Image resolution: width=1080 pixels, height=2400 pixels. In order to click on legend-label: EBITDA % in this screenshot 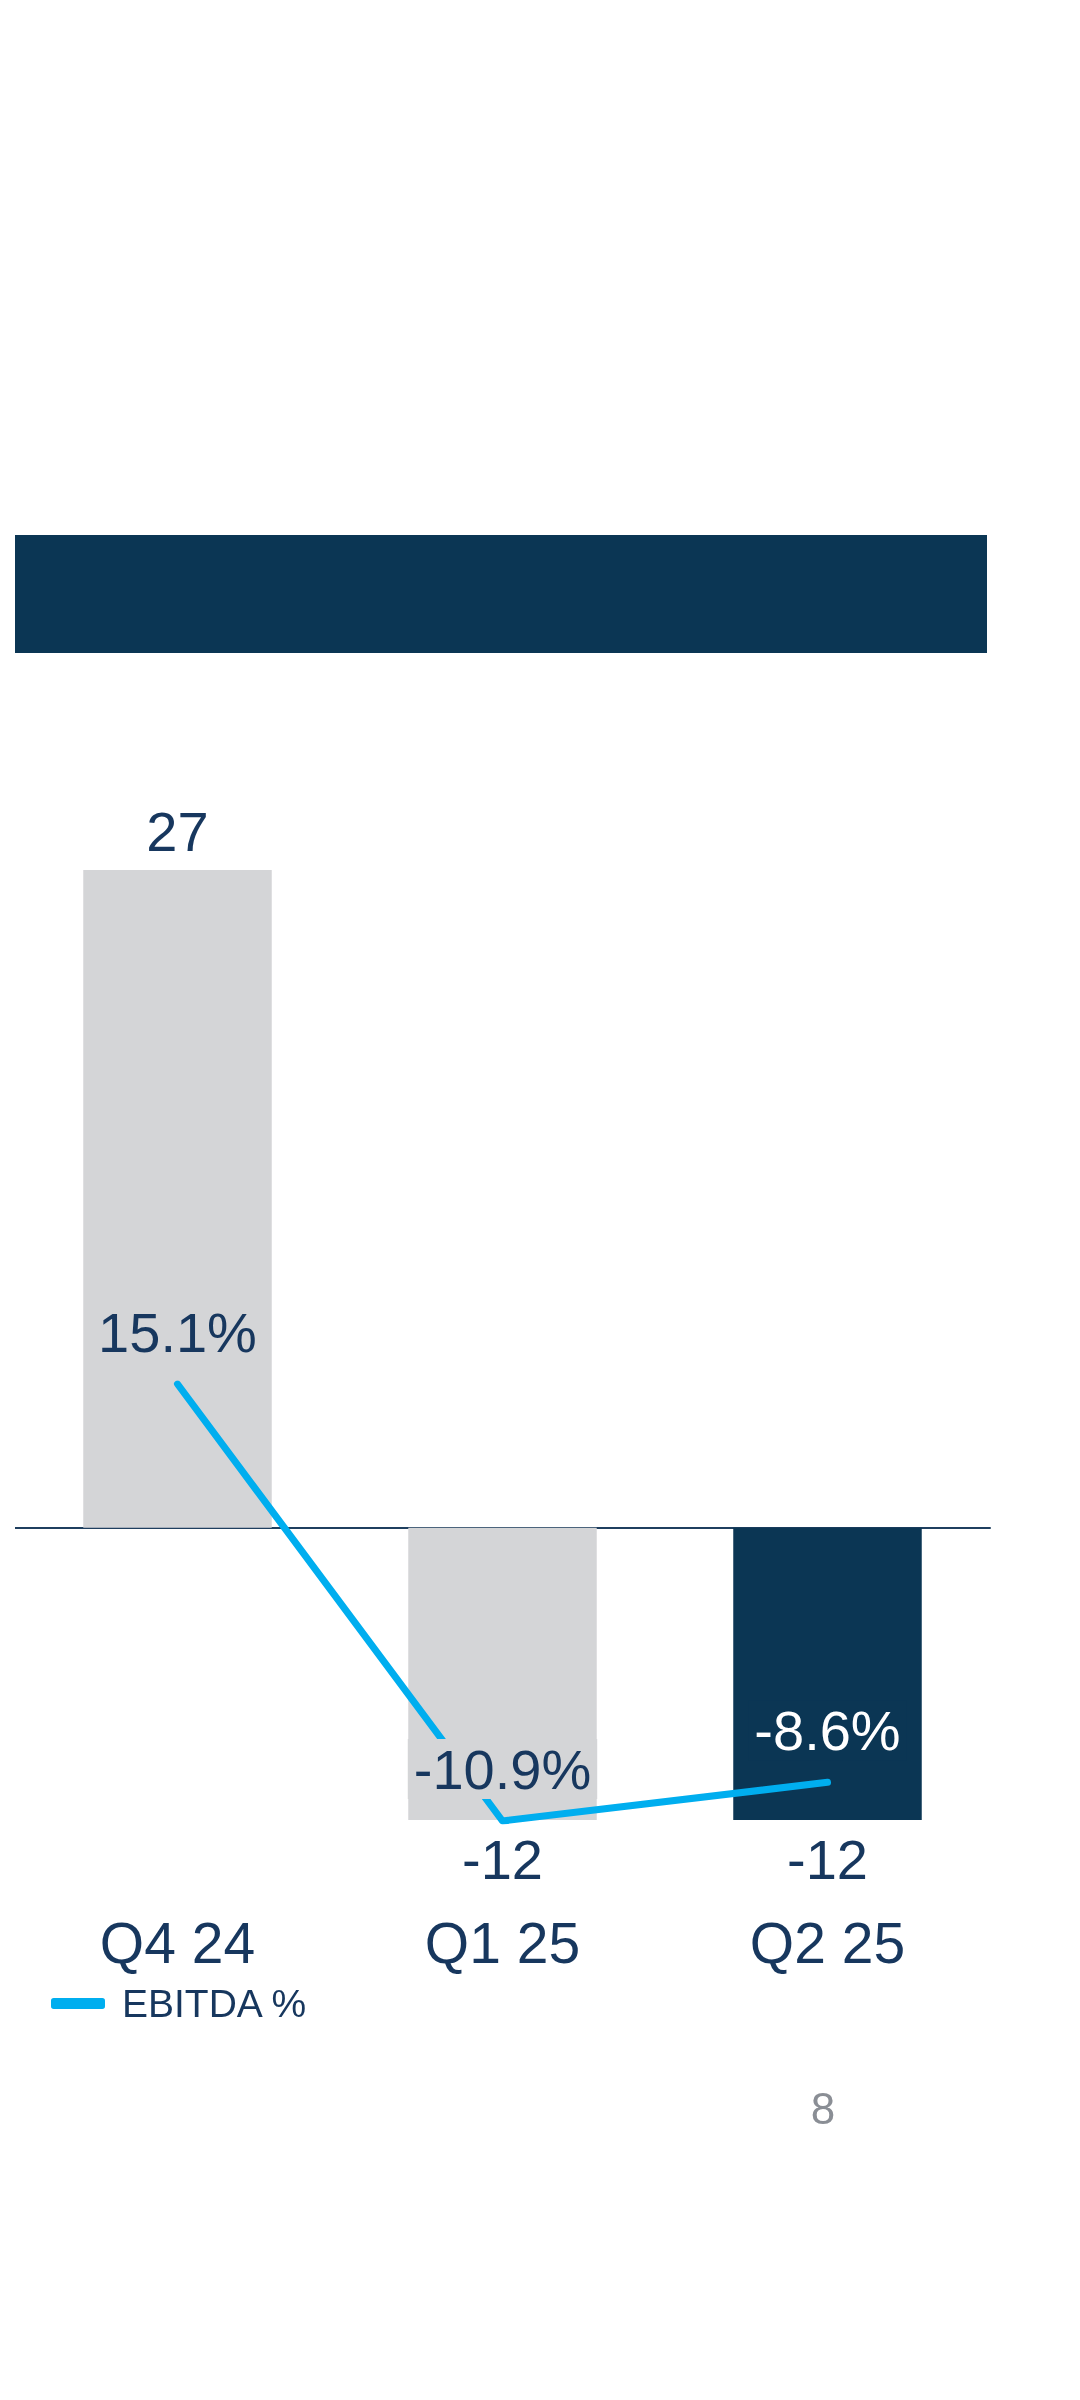, I will do `click(214, 2003)`.